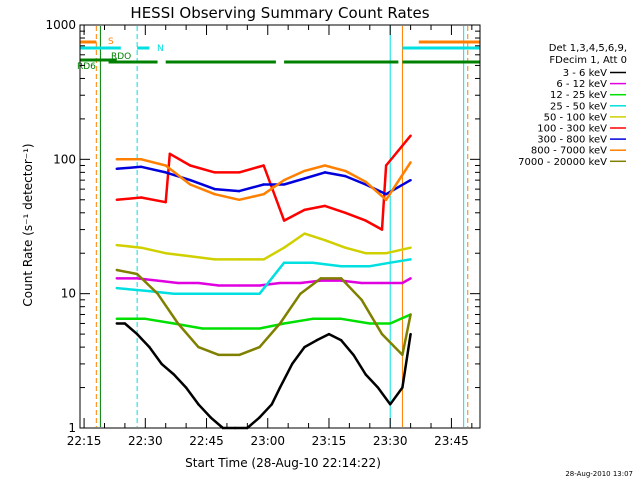 Image resolution: width=640 pixels, height=480 pixels. Describe the element at coordinates (267, 441) in the screenshot. I see `x-tick-label: 23:00` at that location.